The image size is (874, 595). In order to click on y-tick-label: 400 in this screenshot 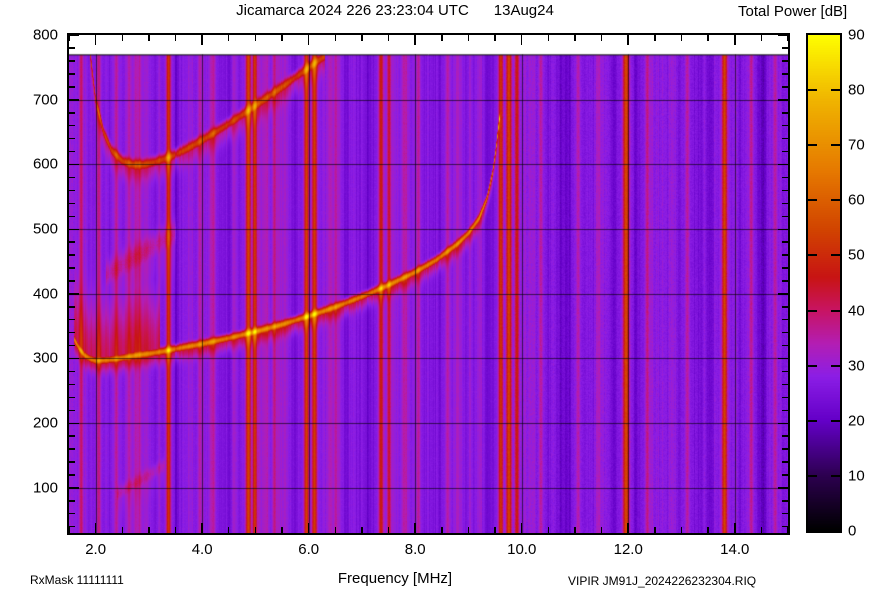, I will do `click(45, 294)`.